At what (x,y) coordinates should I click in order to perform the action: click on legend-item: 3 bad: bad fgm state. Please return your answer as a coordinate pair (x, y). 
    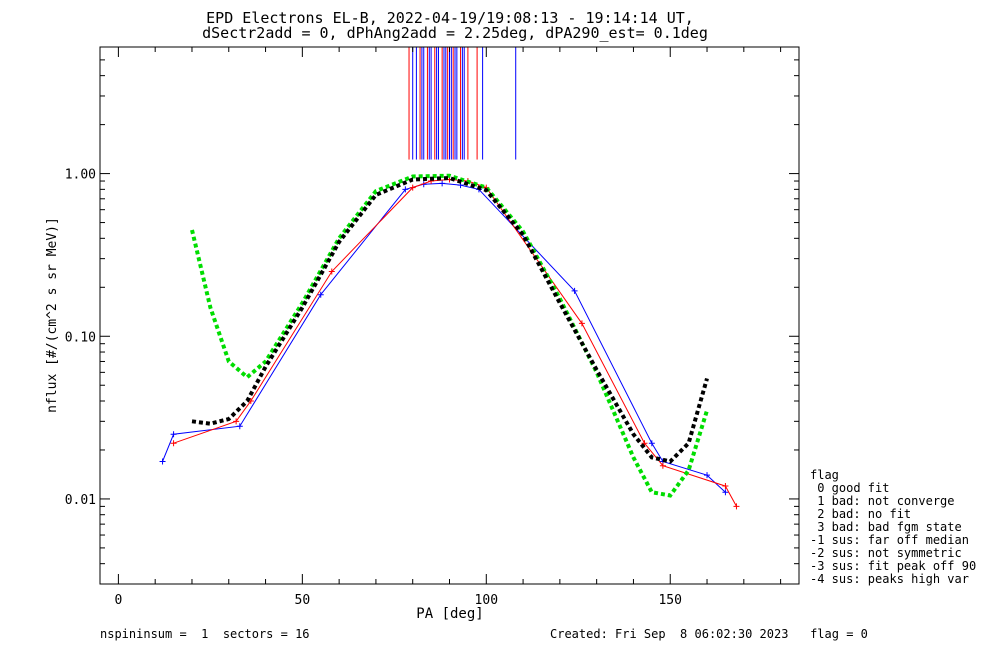
    Looking at the image, I should click on (886, 527).